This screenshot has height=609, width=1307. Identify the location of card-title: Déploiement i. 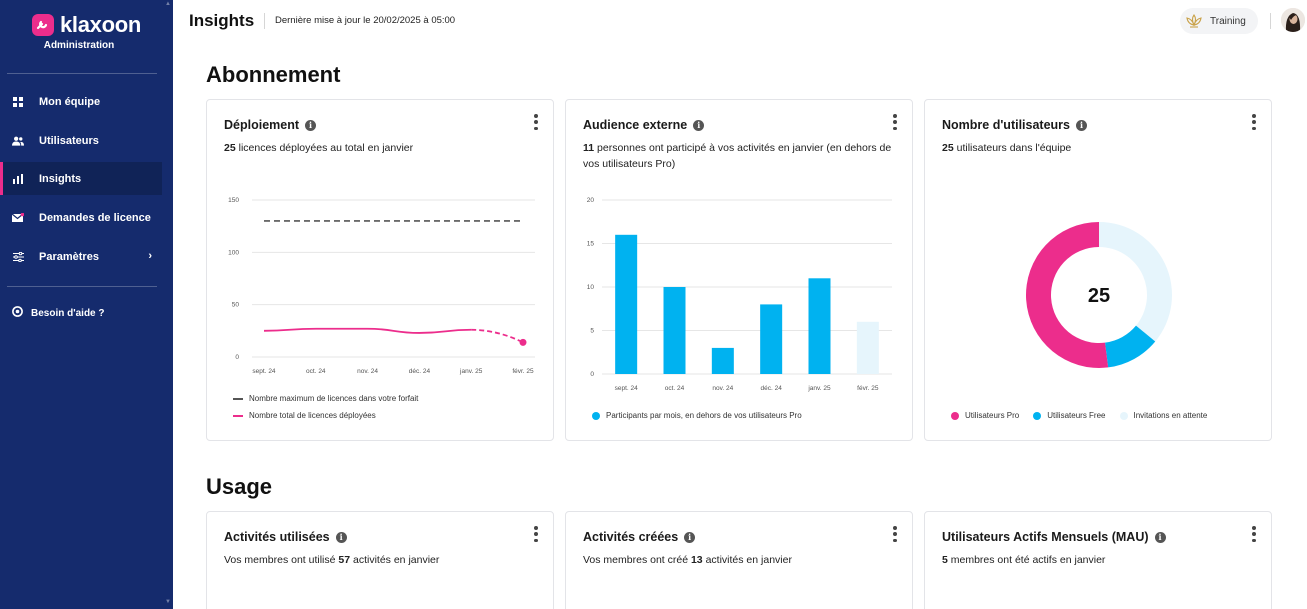
(270, 125).